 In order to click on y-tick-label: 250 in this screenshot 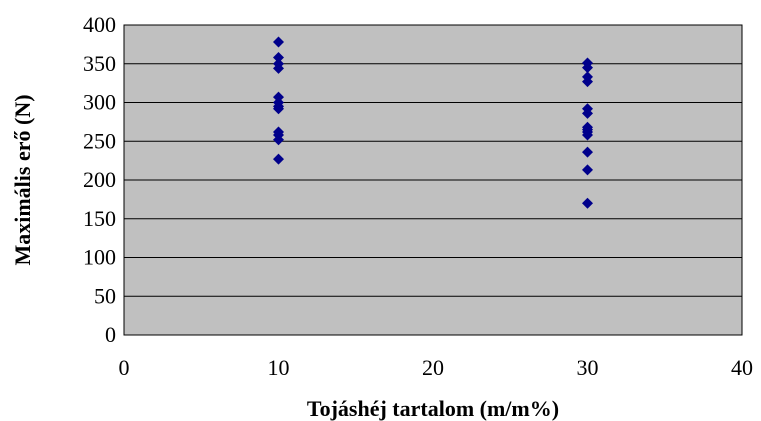, I will do `click(99, 140)`.